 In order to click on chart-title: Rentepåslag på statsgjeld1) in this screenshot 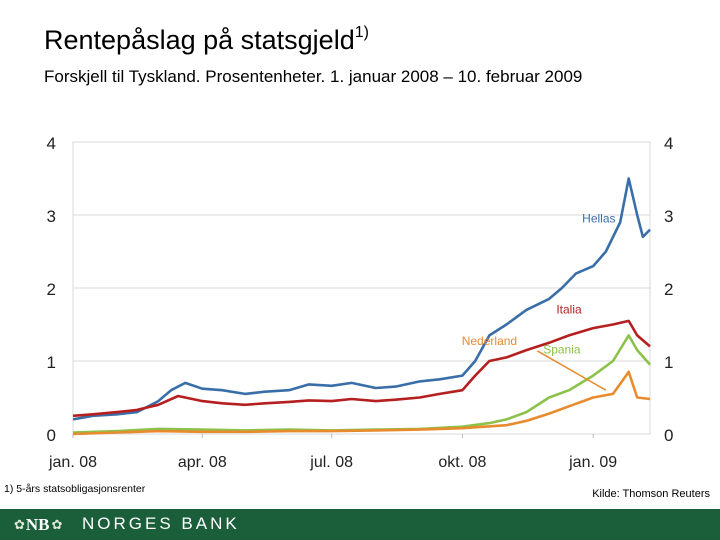, I will do `click(206, 40)`.